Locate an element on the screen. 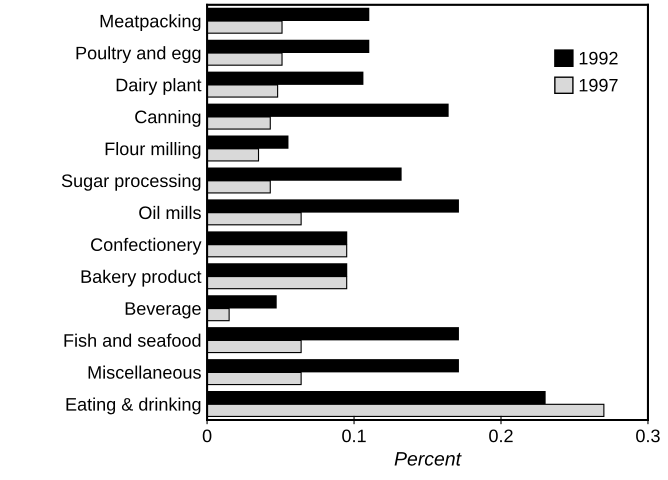  y-tick-label: Eating & drinking is located at coordinates (133, 405).